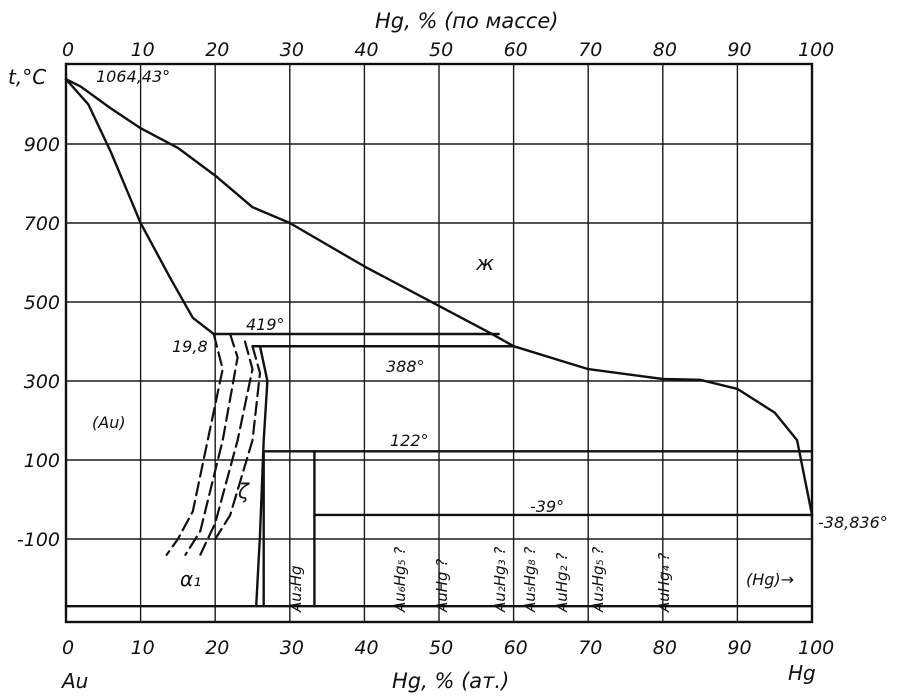 This screenshot has width=919, height=700. What do you see at coordinates (190, 579) in the screenshot?
I see `annotation-alpha1-phase: α₁` at bounding box center [190, 579].